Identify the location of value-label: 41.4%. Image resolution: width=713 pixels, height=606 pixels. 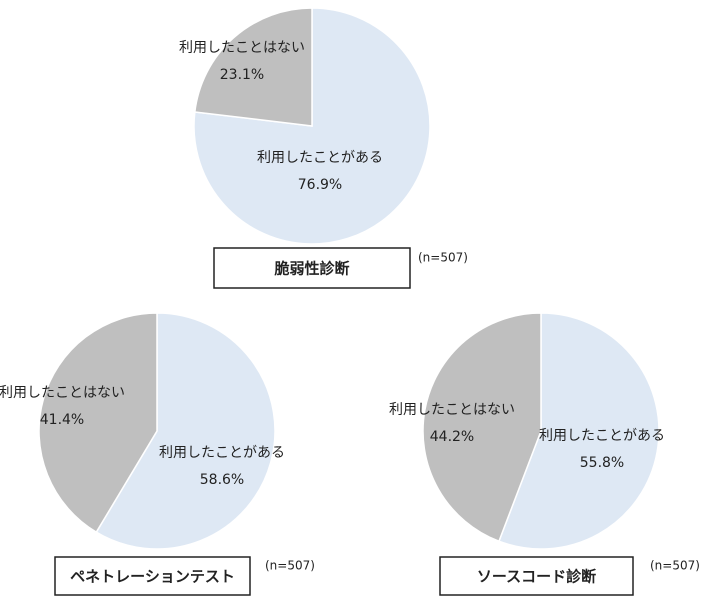
(62, 420).